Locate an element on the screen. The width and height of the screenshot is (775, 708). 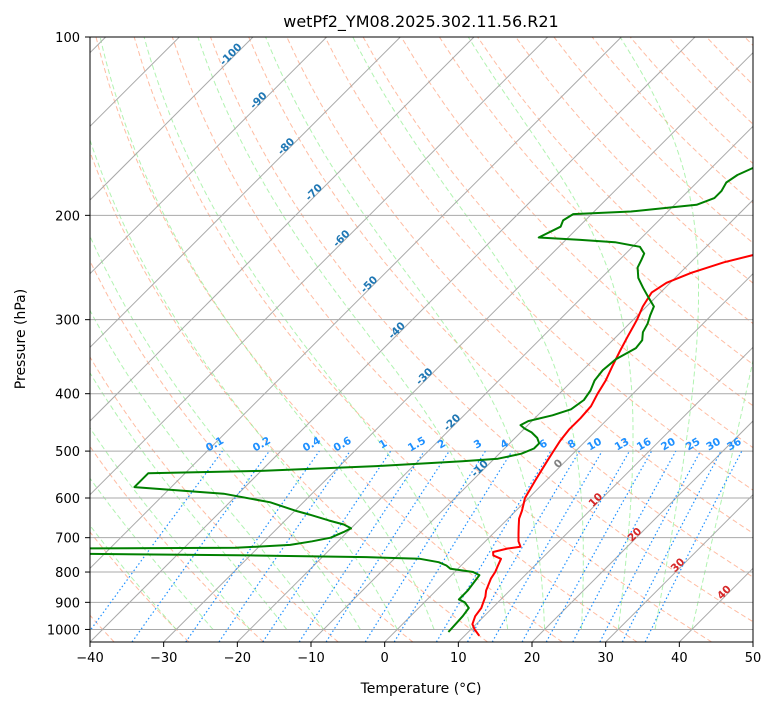
y-tick-label: 600 is located at coordinates (67, 499).